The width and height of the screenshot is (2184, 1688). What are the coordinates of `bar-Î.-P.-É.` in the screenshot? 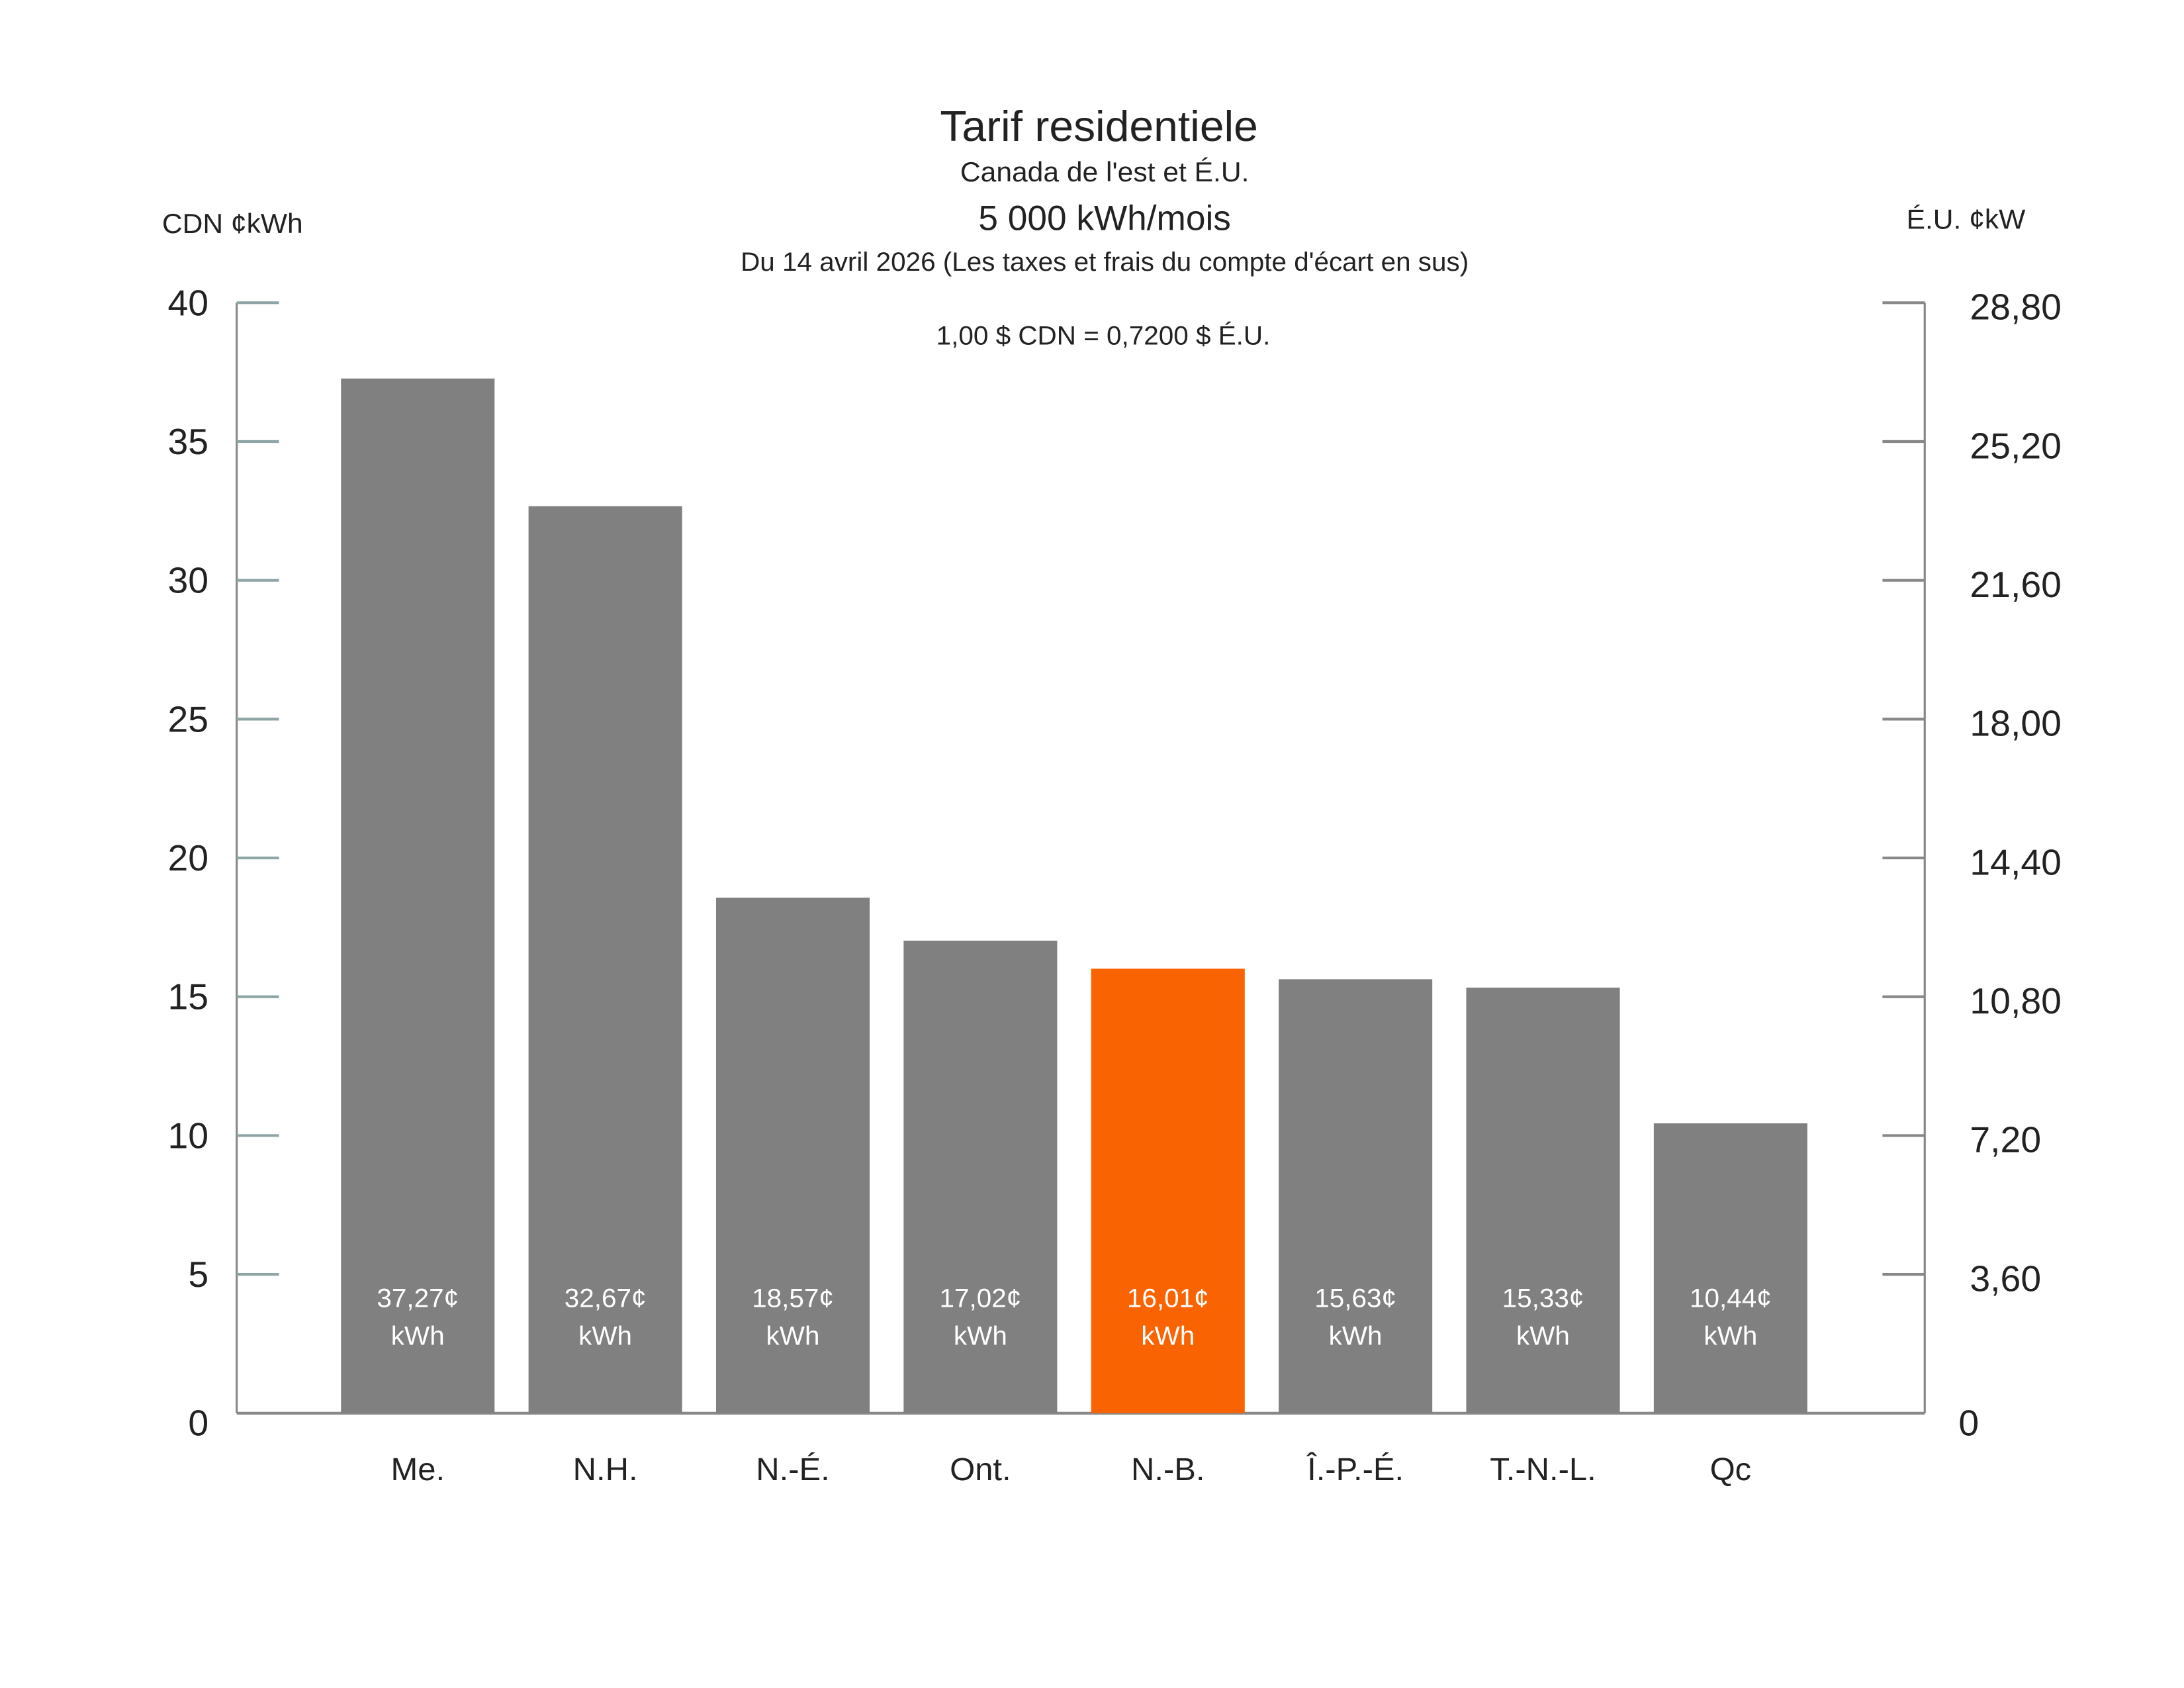 It's located at (1356, 1196).